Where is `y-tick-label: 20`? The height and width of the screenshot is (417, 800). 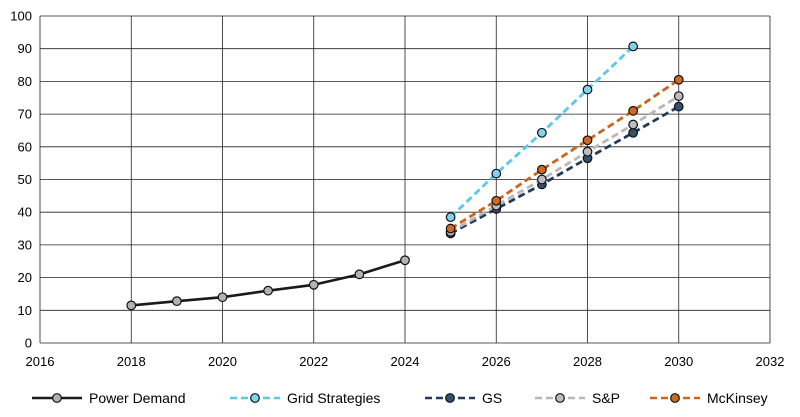
y-tick-label: 20 is located at coordinates (25, 277).